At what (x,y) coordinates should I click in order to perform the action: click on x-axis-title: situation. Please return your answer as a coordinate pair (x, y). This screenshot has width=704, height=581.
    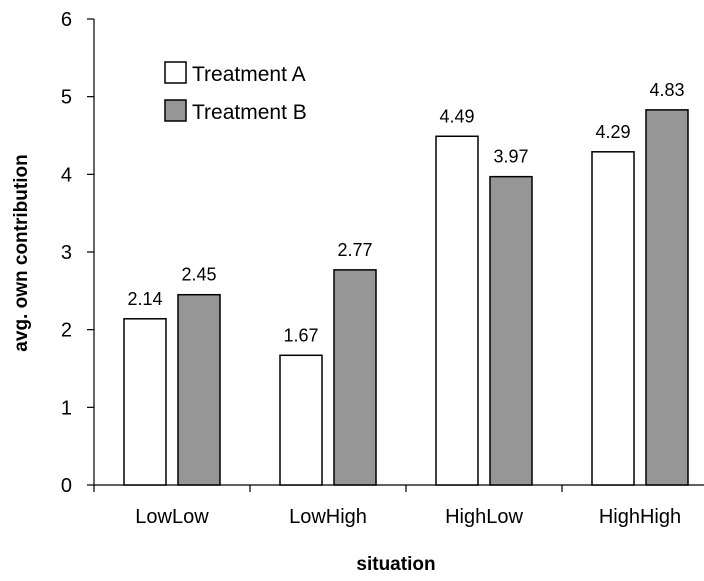
    Looking at the image, I should click on (395, 564).